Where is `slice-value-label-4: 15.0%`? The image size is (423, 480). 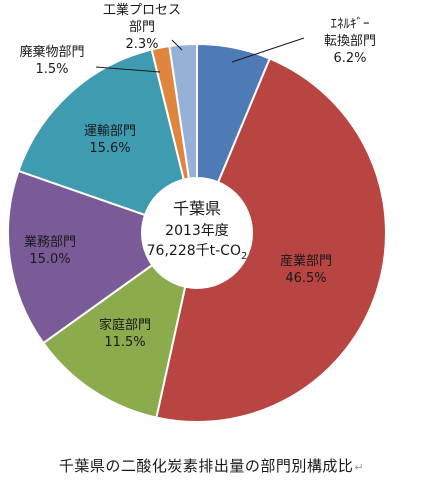
slice-value-label-4: 15.0% is located at coordinates (49, 259).